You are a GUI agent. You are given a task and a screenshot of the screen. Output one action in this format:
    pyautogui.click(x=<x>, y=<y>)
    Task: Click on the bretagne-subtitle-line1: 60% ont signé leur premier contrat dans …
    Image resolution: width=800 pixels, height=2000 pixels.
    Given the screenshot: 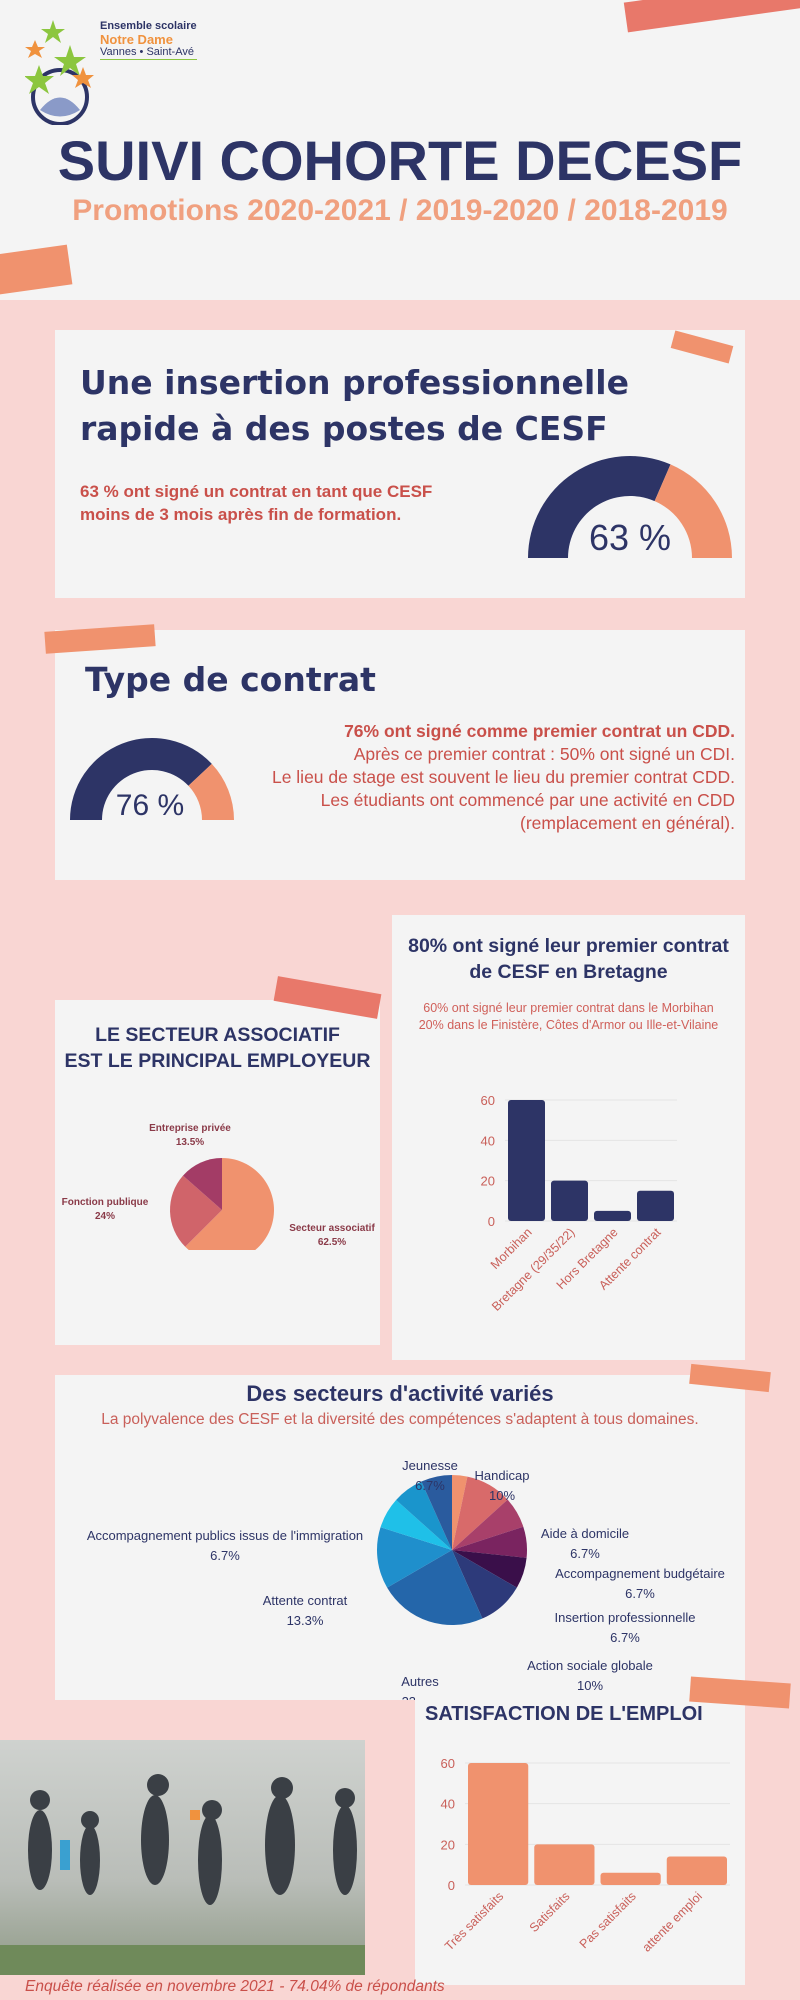 What is the action you would take?
    pyautogui.click(x=568, y=1008)
    